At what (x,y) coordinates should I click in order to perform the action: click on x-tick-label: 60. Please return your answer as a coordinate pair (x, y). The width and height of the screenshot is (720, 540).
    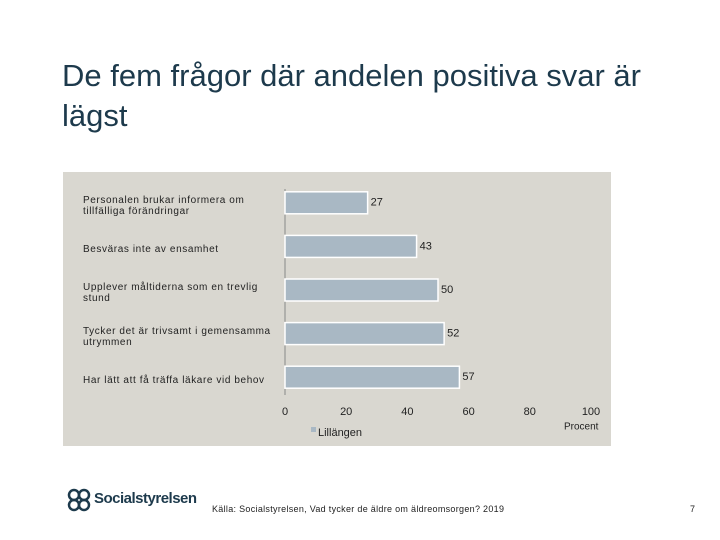
    Looking at the image, I should click on (468, 412).